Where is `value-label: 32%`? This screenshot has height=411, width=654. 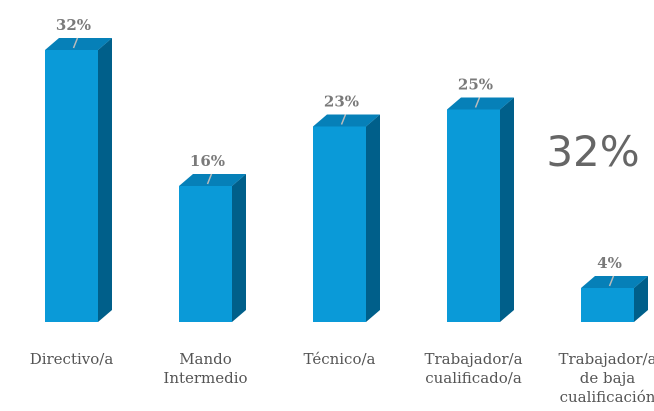
value-label: 32% is located at coordinates (73, 25).